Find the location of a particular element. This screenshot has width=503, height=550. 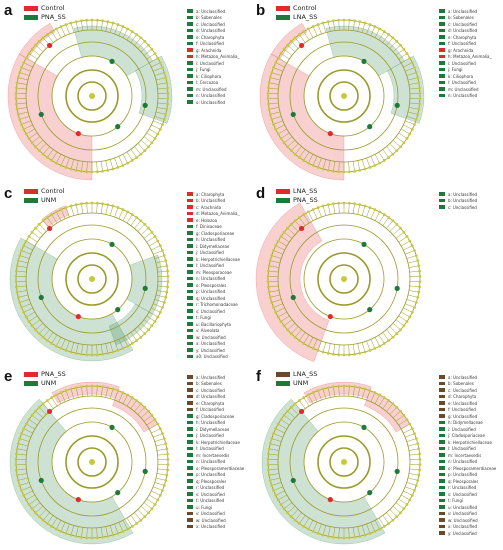

taxa-item: a: Unclassified is located at coordinates (470, 377).